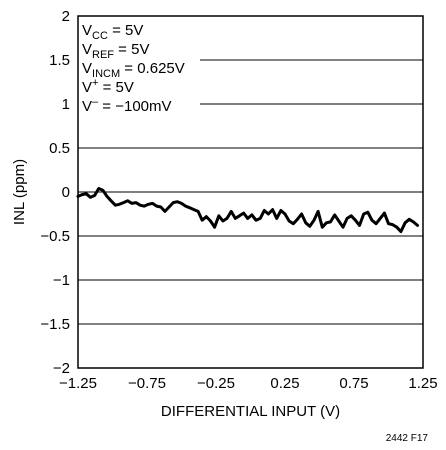 The image size is (446, 450). What do you see at coordinates (66, 16) in the screenshot?
I see `y-tick-label: 2` at bounding box center [66, 16].